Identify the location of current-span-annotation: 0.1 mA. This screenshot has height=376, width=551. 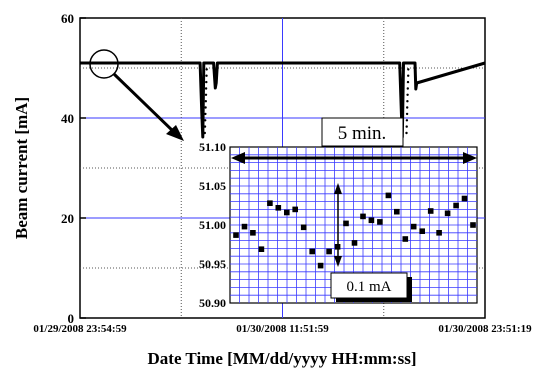
(369, 287).